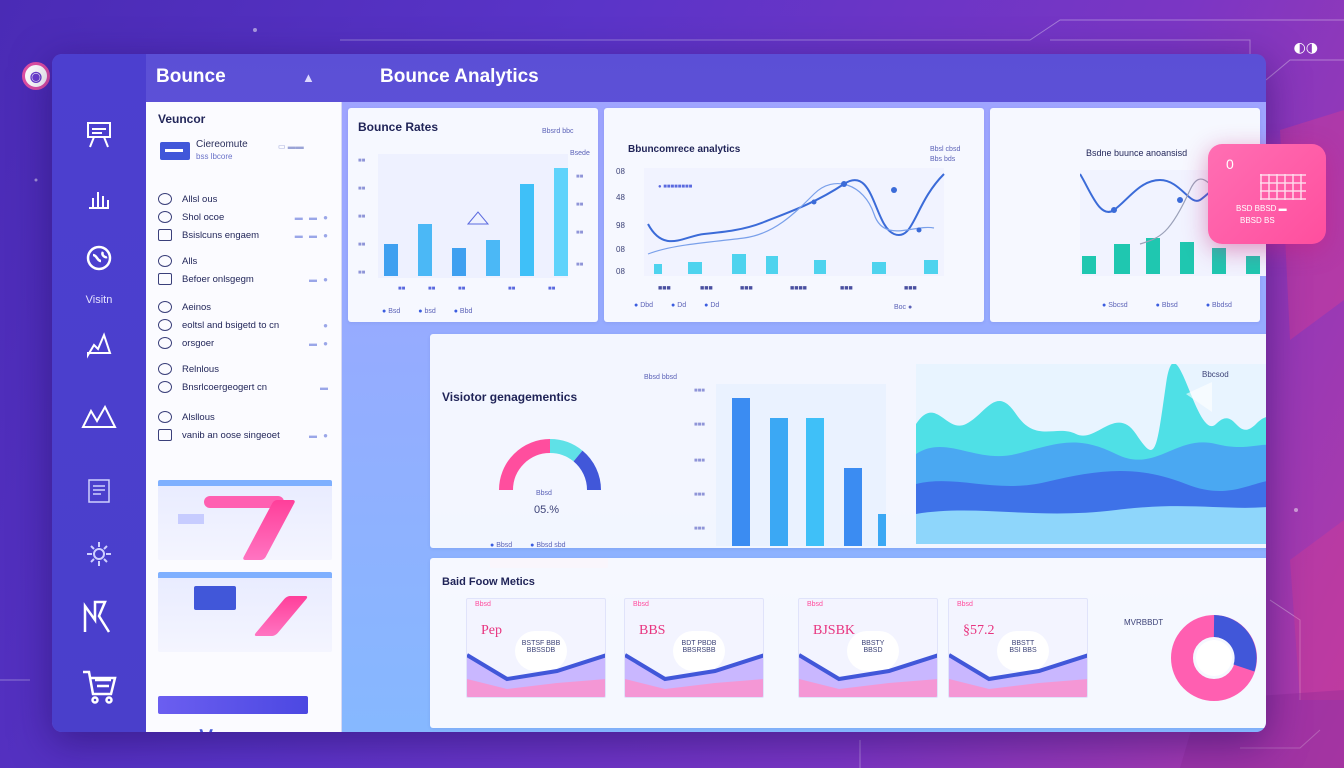 This screenshot has width=1344, height=768. What do you see at coordinates (233, 705) in the screenshot?
I see `progress-bar` at bounding box center [233, 705].